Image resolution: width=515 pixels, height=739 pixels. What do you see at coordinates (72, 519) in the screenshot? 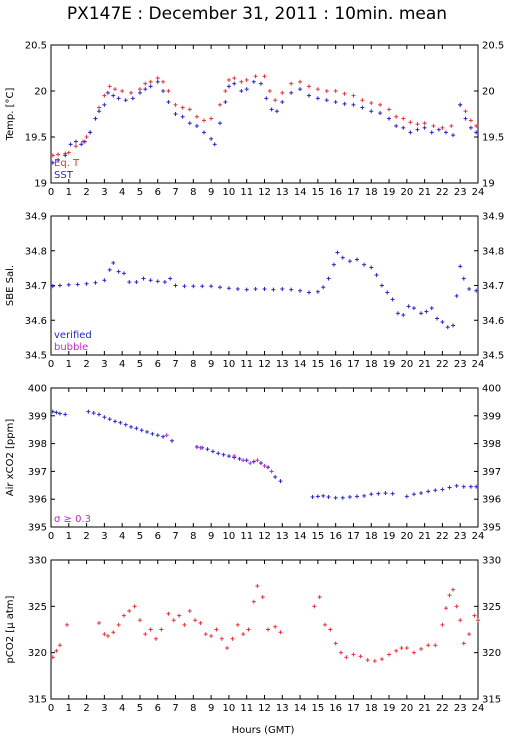
I see `legend-entry: σ ≥ 0.3` at bounding box center [72, 519].